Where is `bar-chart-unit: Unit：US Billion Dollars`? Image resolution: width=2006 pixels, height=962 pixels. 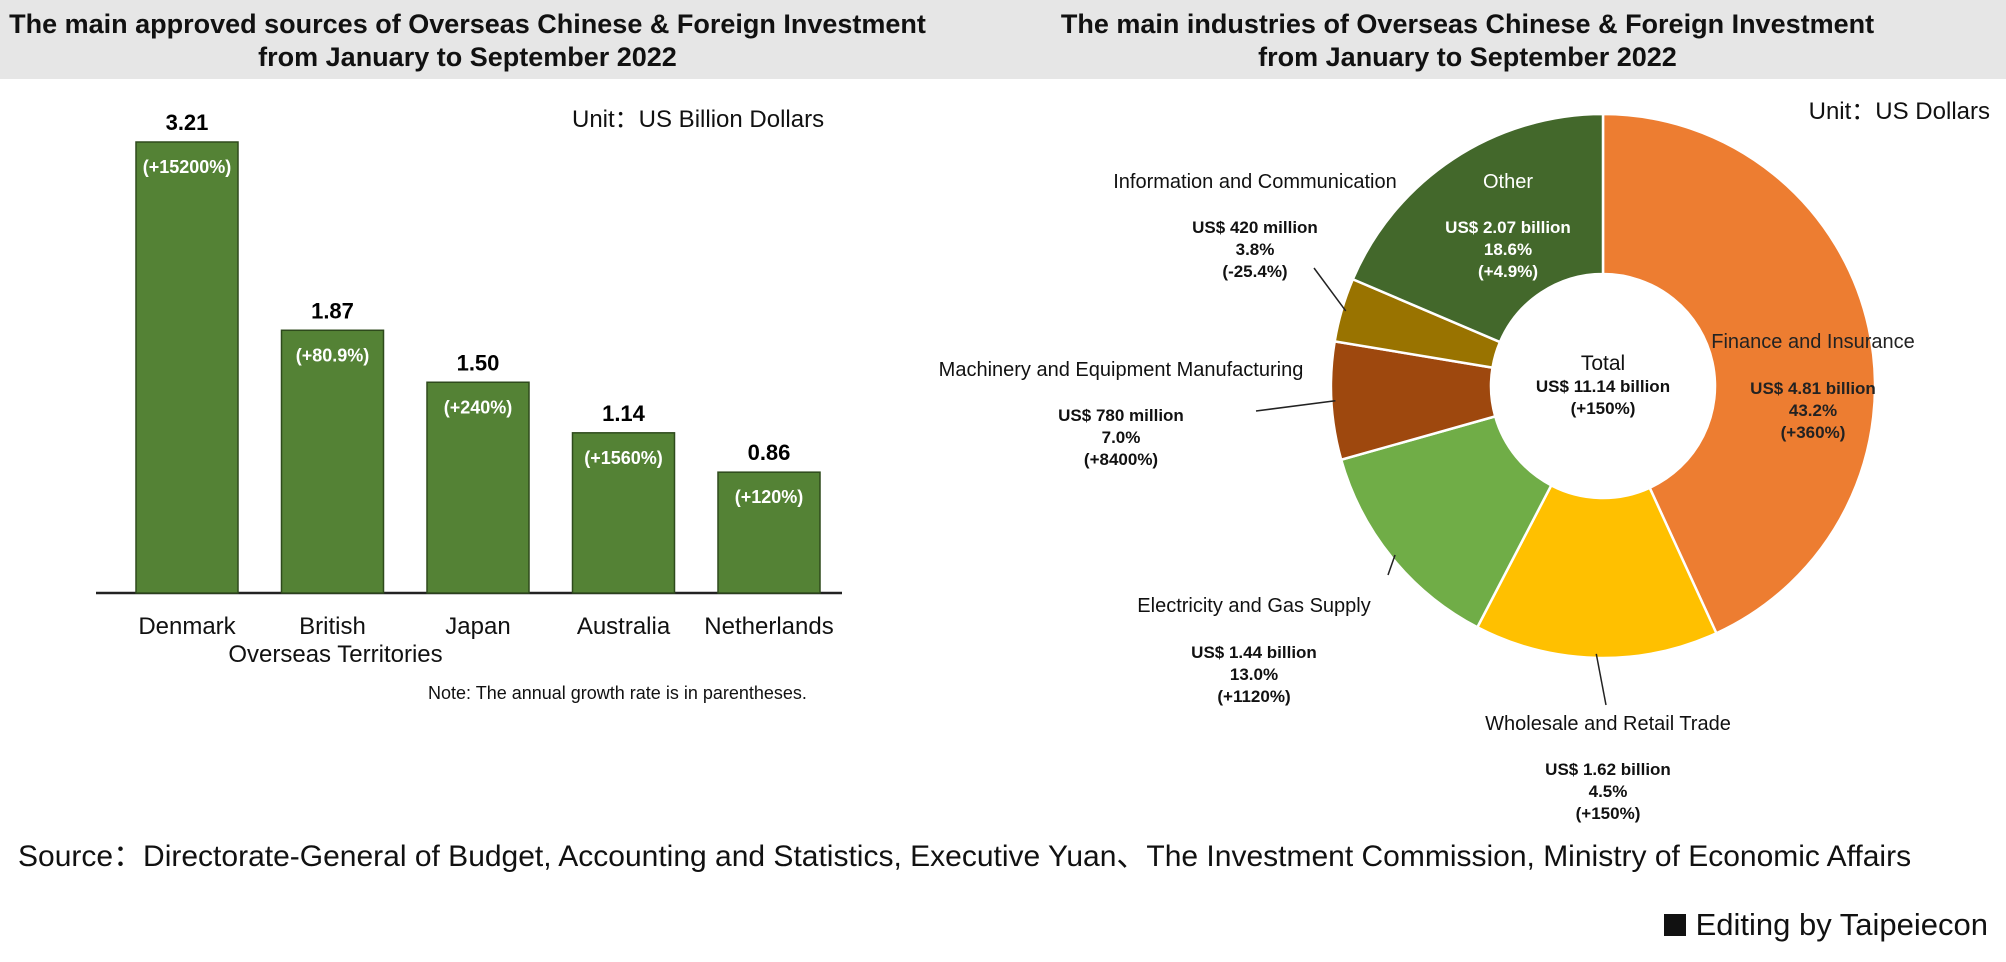 bar-chart-unit: Unit：US Billion Dollars is located at coordinates (698, 119).